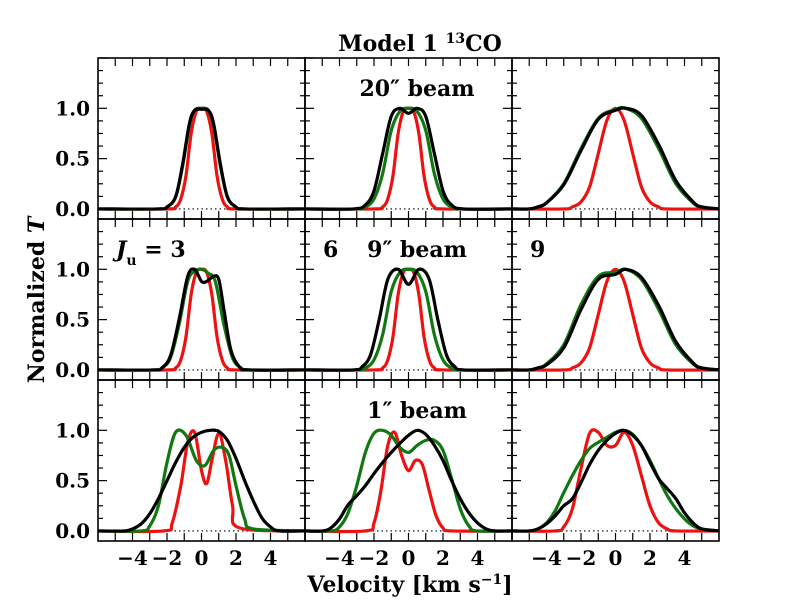 The image size is (800, 609). What do you see at coordinates (420, 44) in the screenshot?
I see `figure-title: Model 1 13CO` at bounding box center [420, 44].